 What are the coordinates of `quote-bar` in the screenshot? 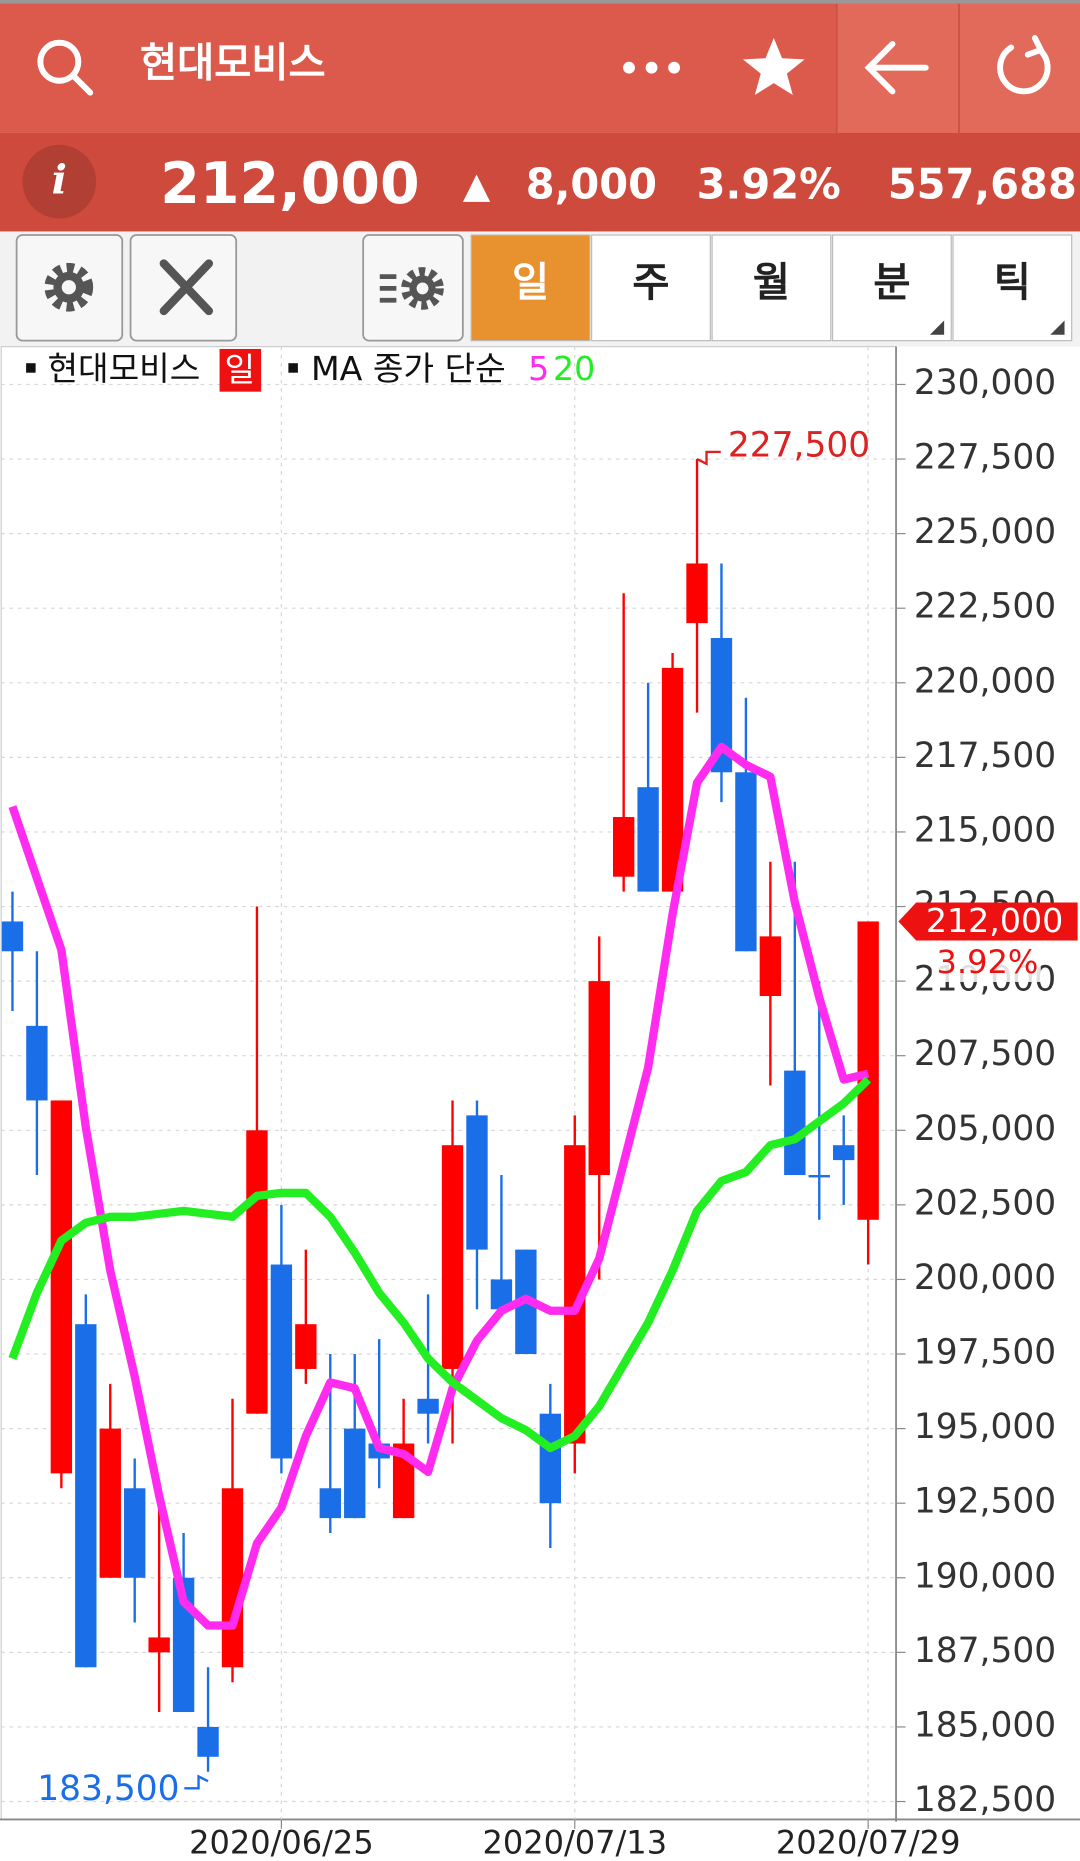 It's located at (540, 182).